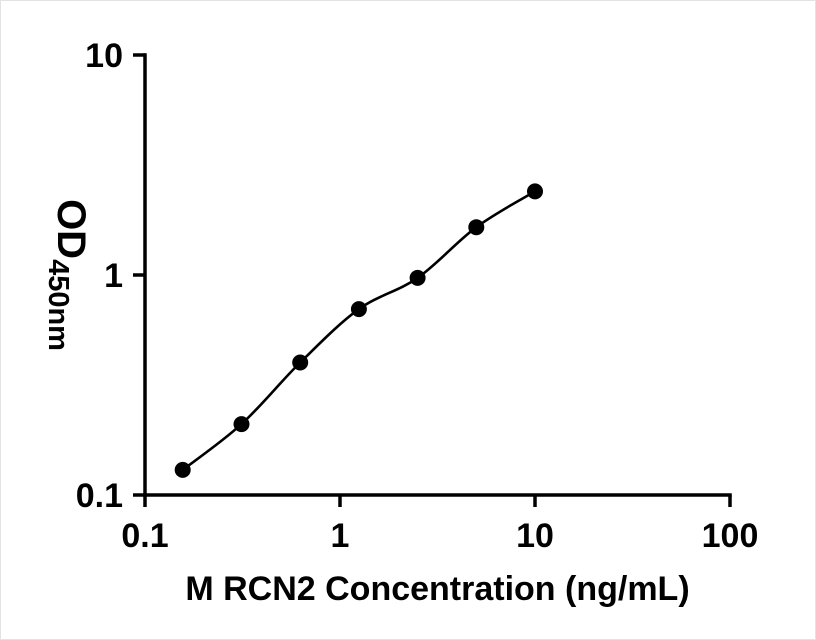 The height and width of the screenshot is (640, 816). Describe the element at coordinates (113, 276) in the screenshot. I see `y-tick-label: 1` at that location.